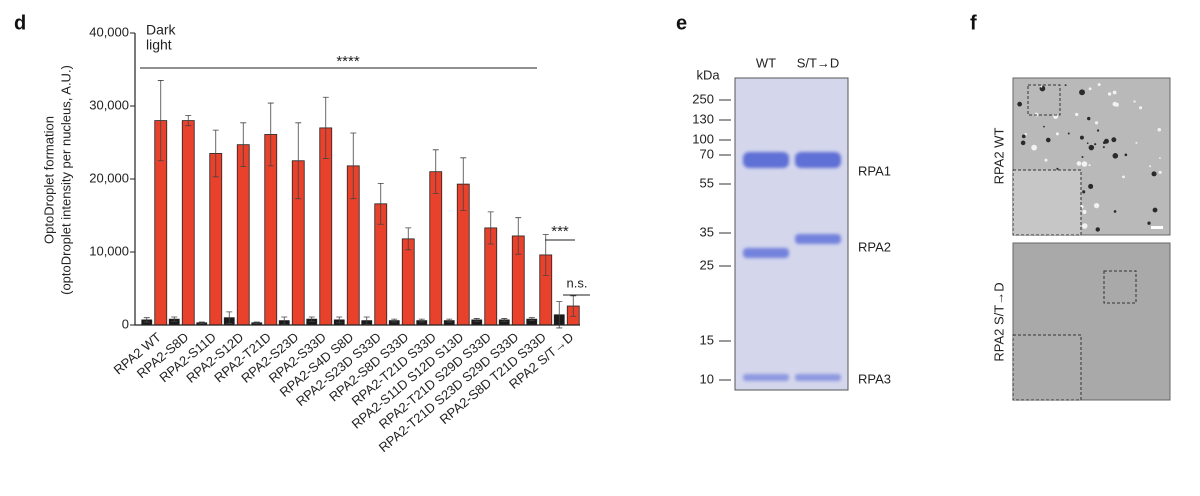 This screenshot has width=1200, height=496. What do you see at coordinates (109, 31) in the screenshot?
I see `y-tick-label: 40,000` at bounding box center [109, 31].